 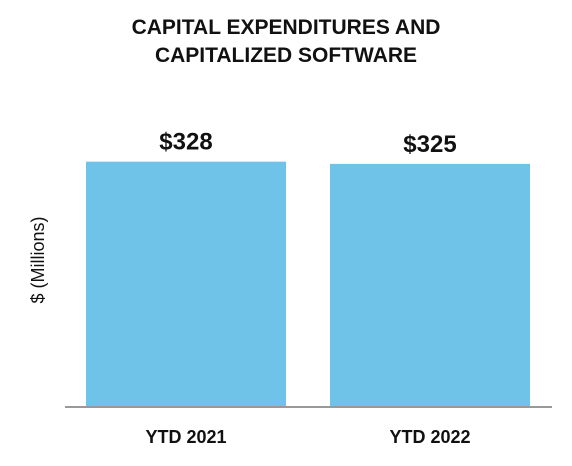 What do you see at coordinates (286, 55) in the screenshot?
I see `chart-title-line-2: CAPITALIZED SOFTWARE` at bounding box center [286, 55].